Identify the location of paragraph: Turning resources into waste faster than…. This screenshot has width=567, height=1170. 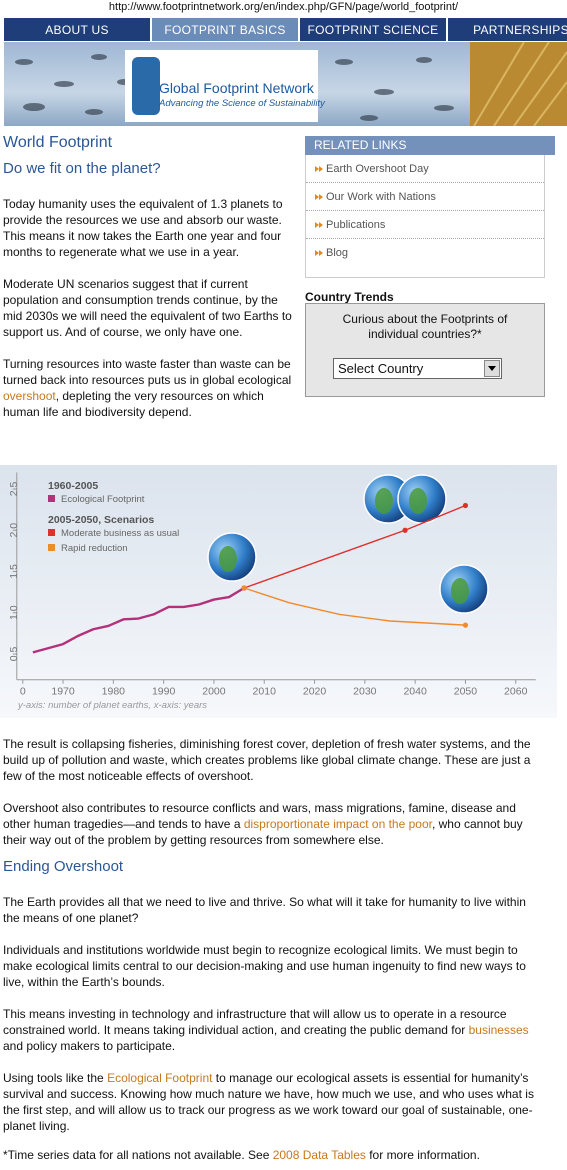
(268, 388).